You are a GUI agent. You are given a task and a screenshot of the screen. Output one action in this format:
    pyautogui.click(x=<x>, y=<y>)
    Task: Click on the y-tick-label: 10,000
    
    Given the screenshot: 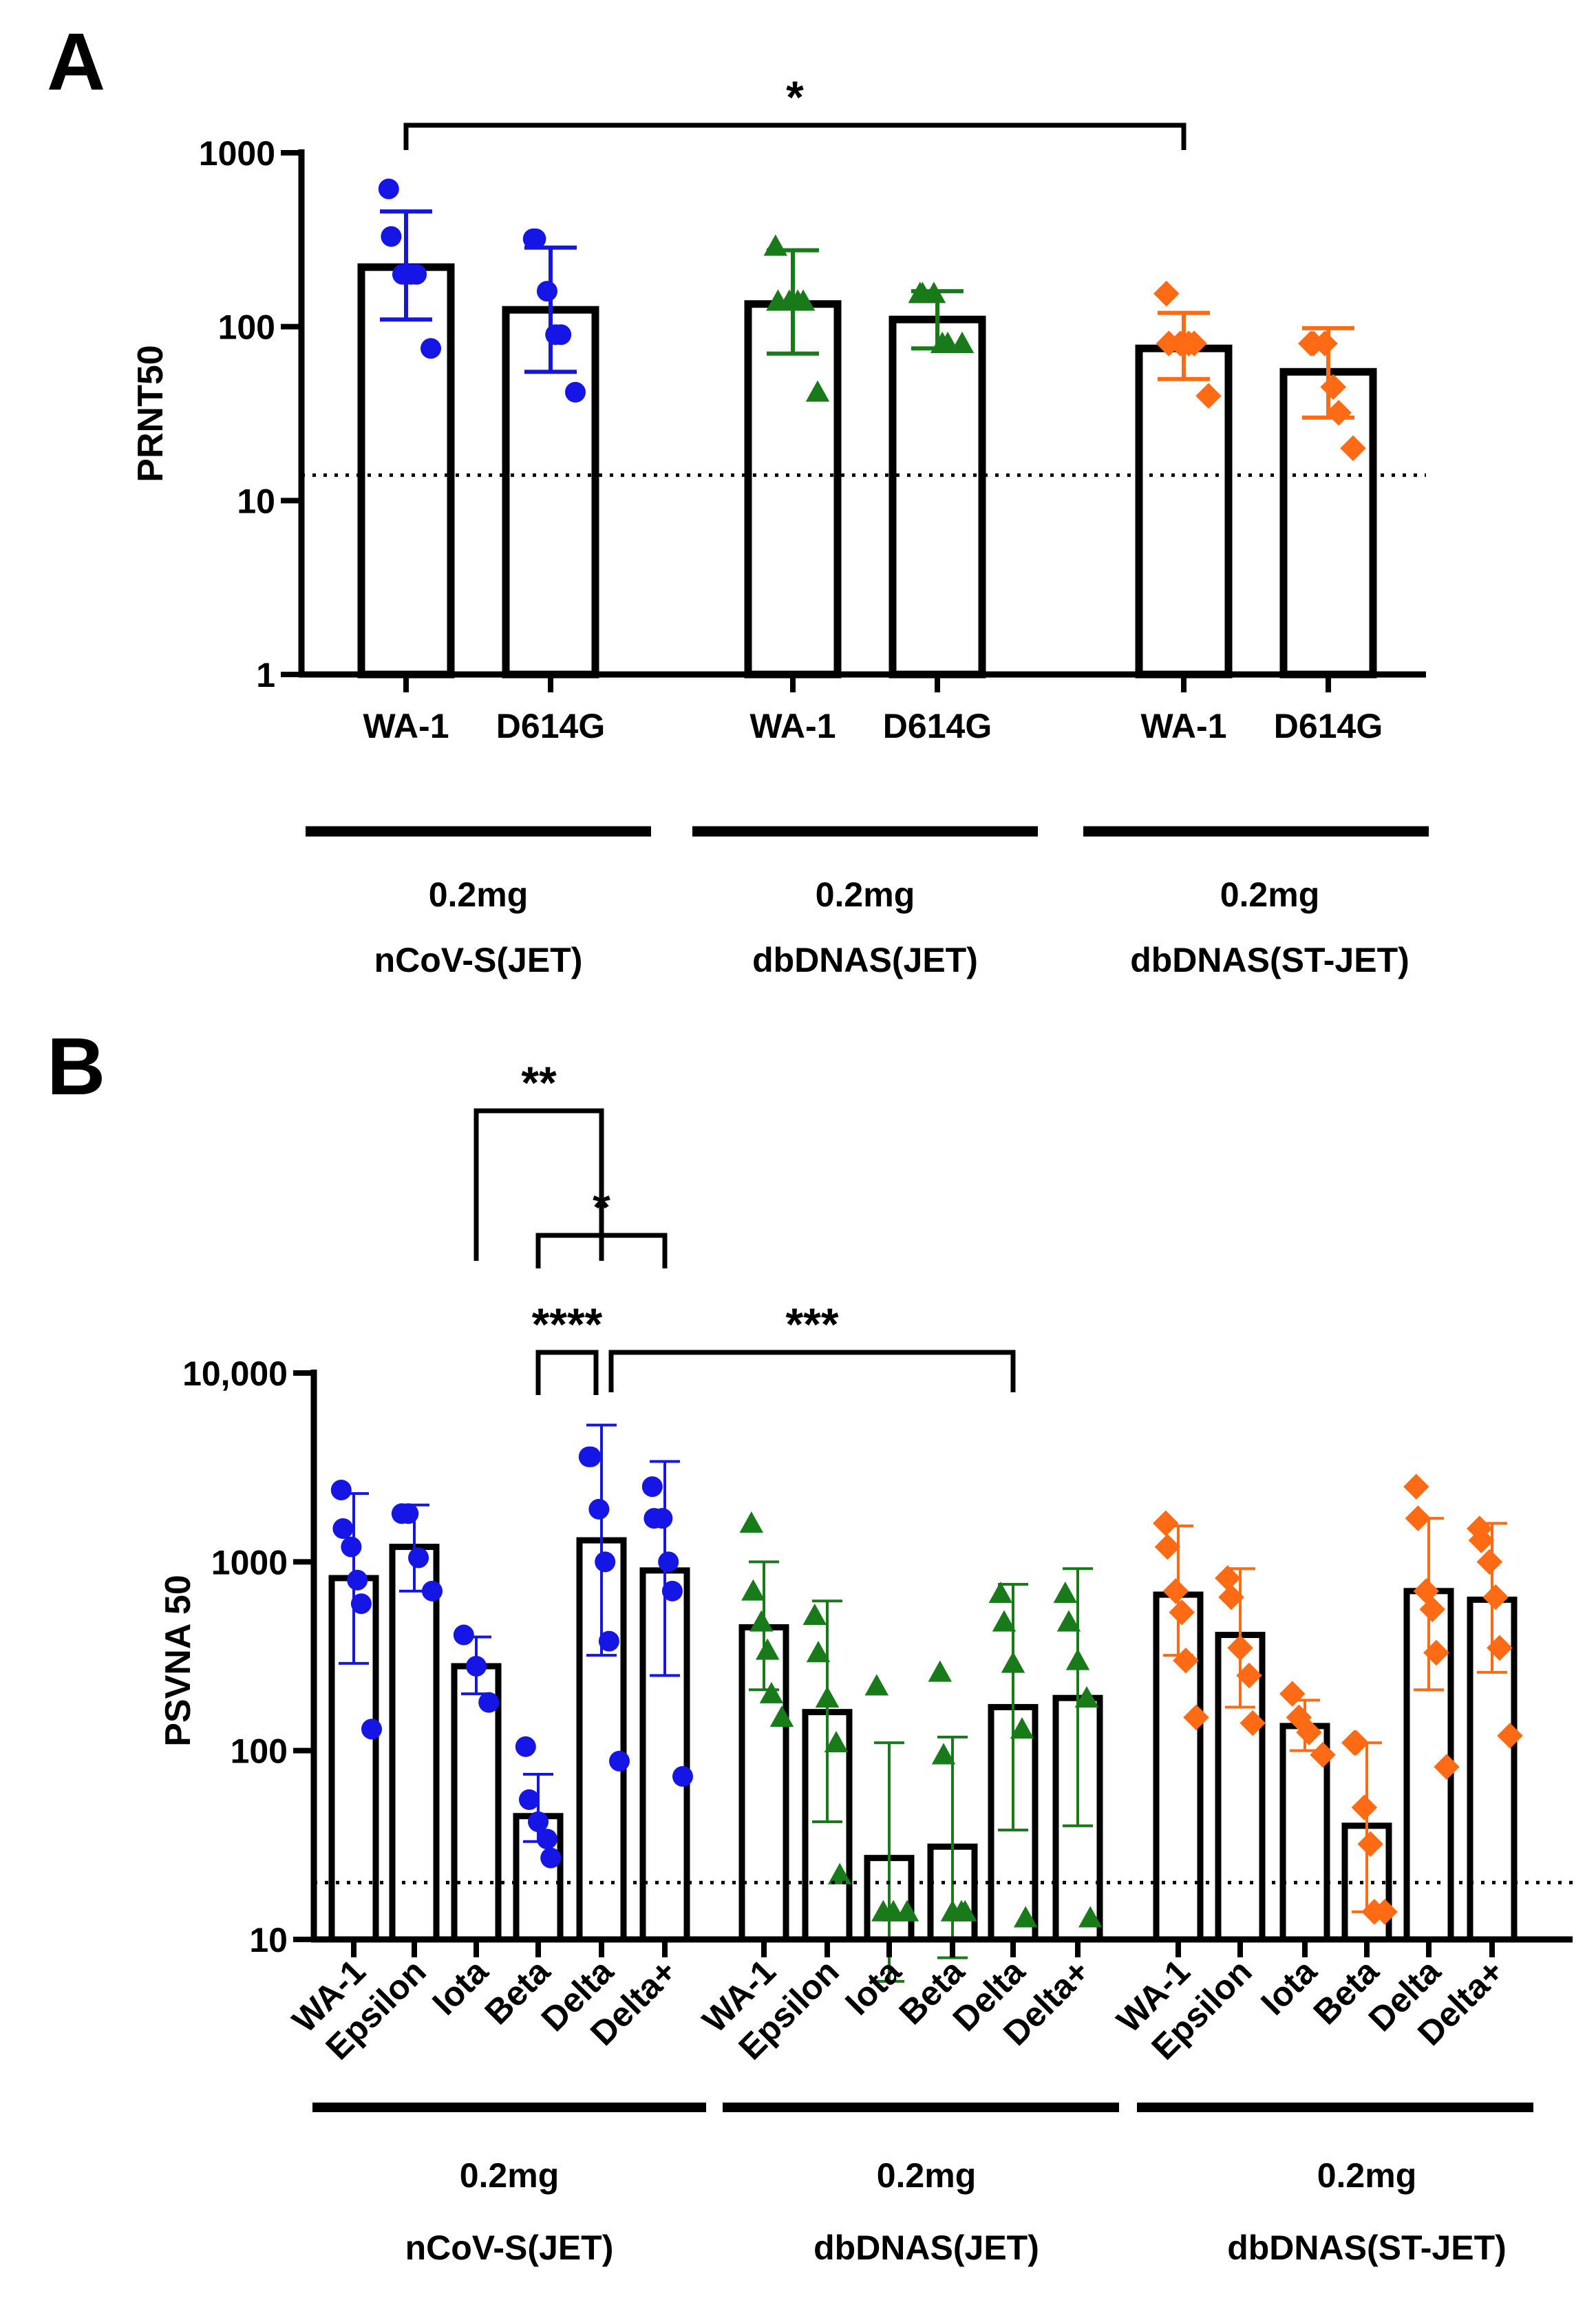 What is the action you would take?
    pyautogui.click(x=235, y=1373)
    